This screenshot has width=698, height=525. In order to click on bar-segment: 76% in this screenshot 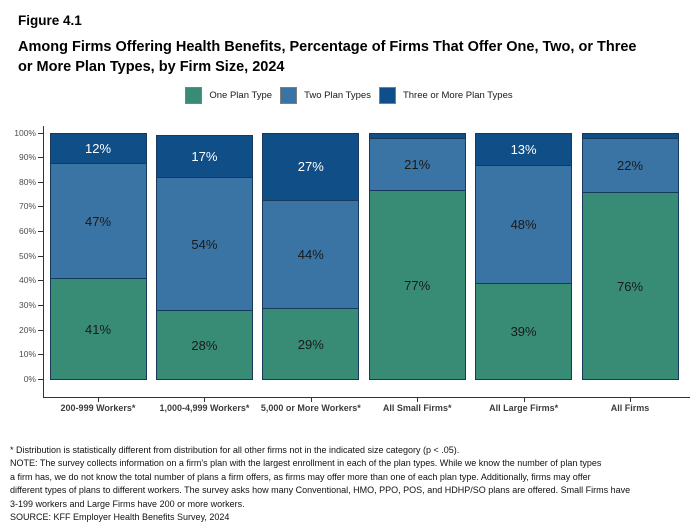, I will do `click(630, 286)`.